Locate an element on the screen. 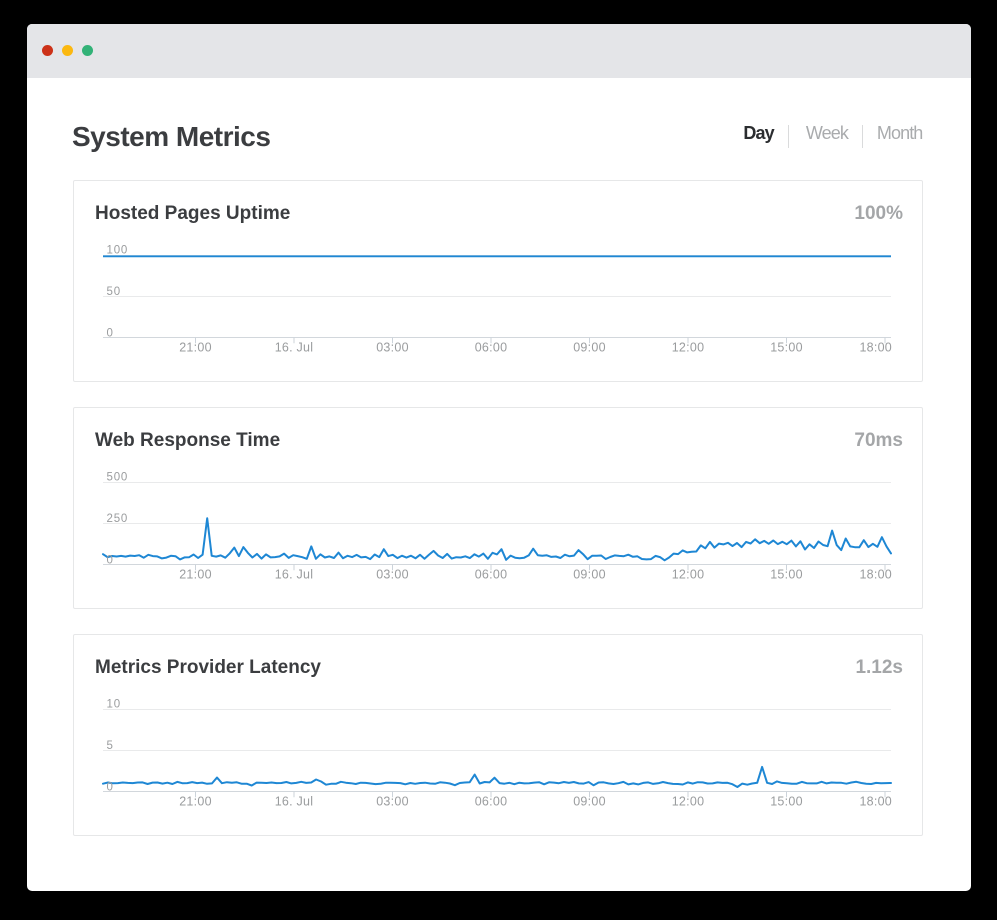 The height and width of the screenshot is (920, 997). svg-text: 10 is located at coordinates (114, 705).